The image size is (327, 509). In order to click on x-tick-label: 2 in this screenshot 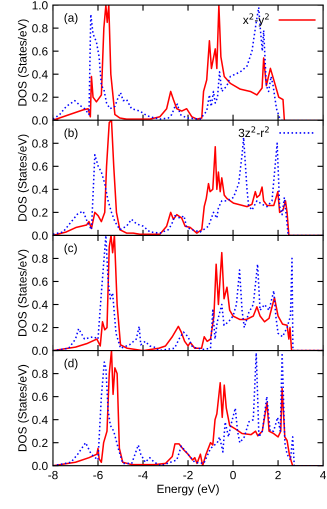, I will do `click(278, 475)`.